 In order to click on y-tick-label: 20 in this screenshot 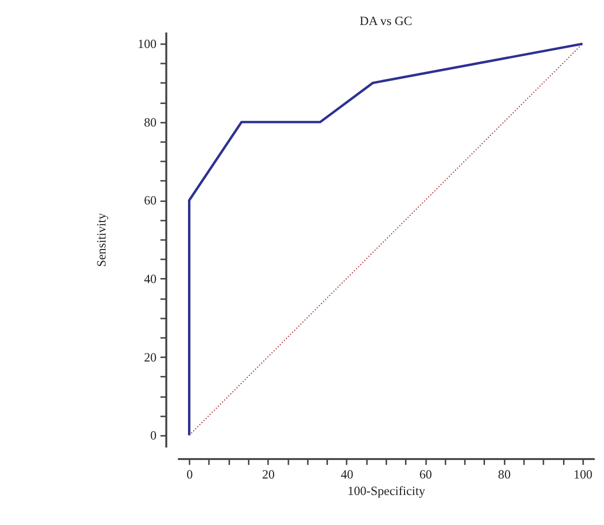, I will do `click(150, 357)`.